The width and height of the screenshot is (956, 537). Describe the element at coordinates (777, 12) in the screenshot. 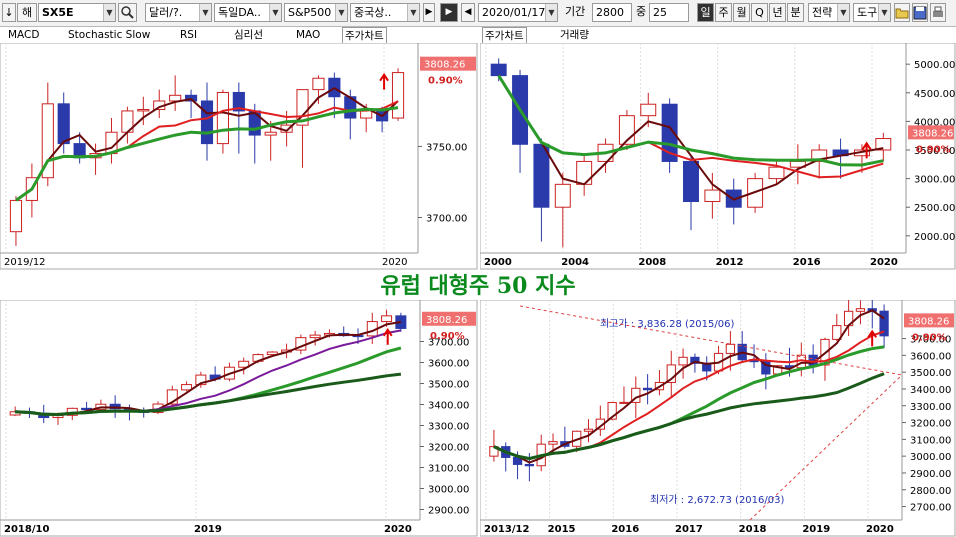

I see `interval-year-button: 년` at that location.